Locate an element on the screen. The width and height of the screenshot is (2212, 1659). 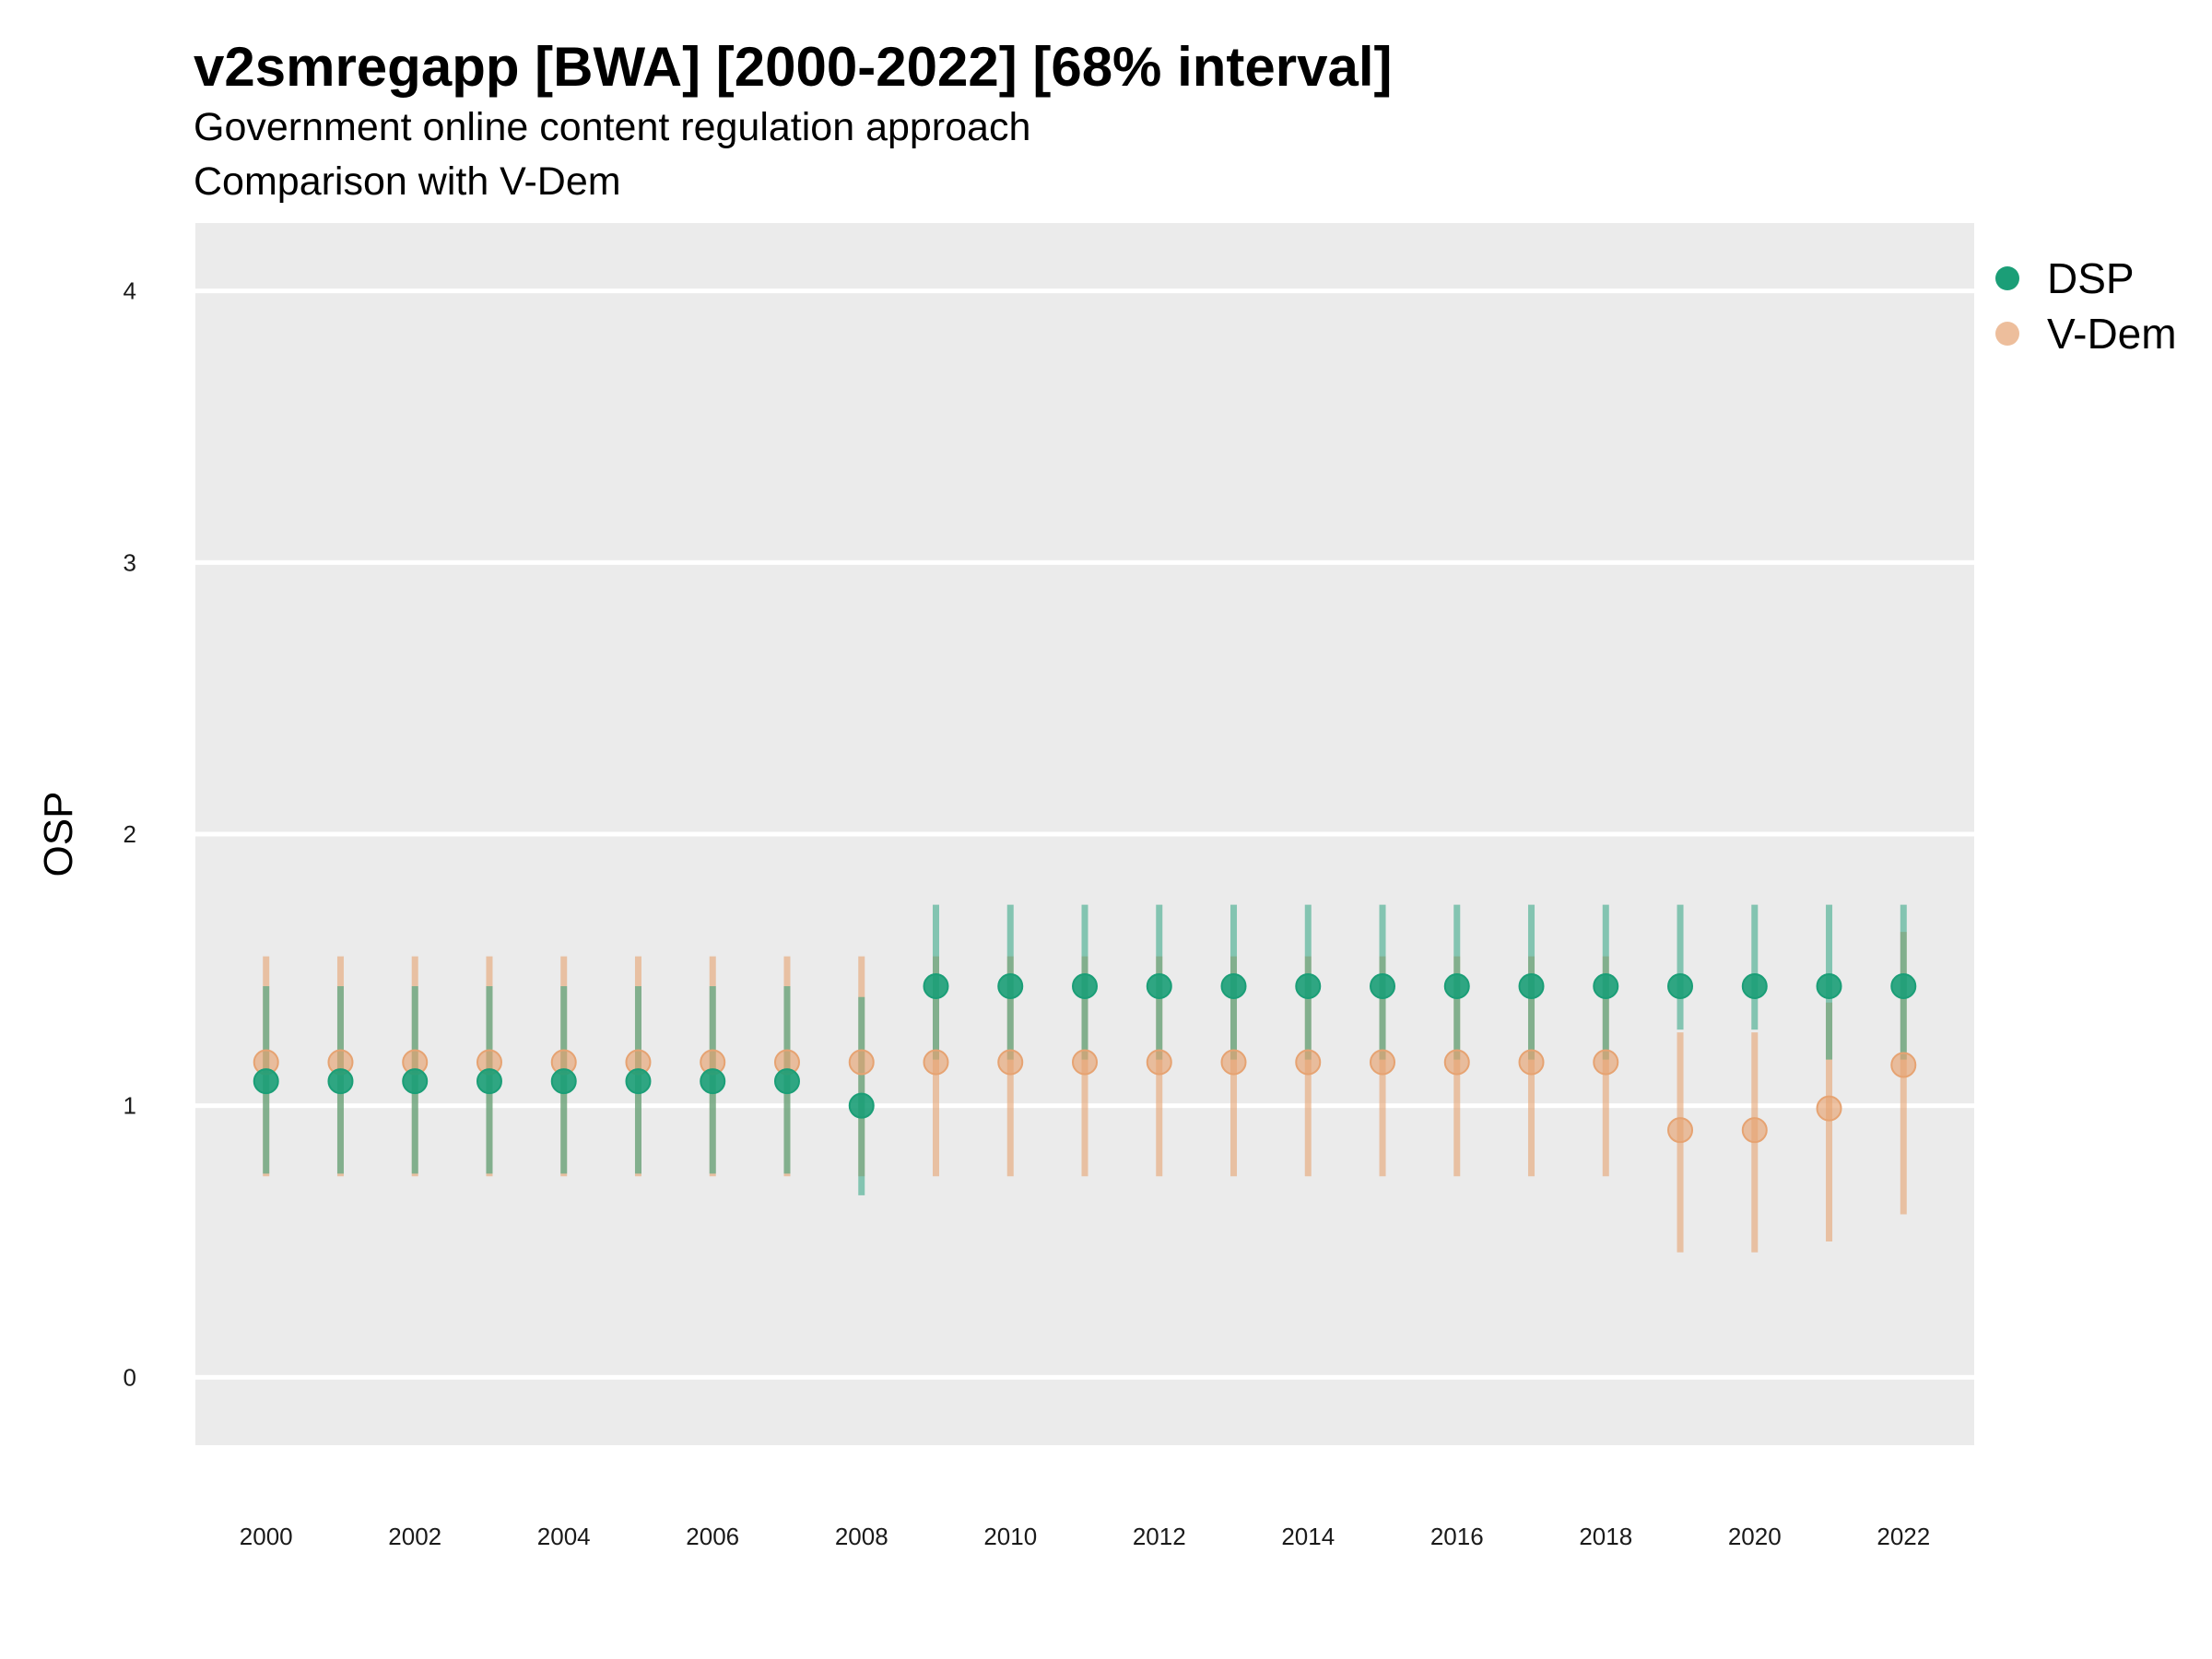
y-tick-label: 0 is located at coordinates (130, 1377).